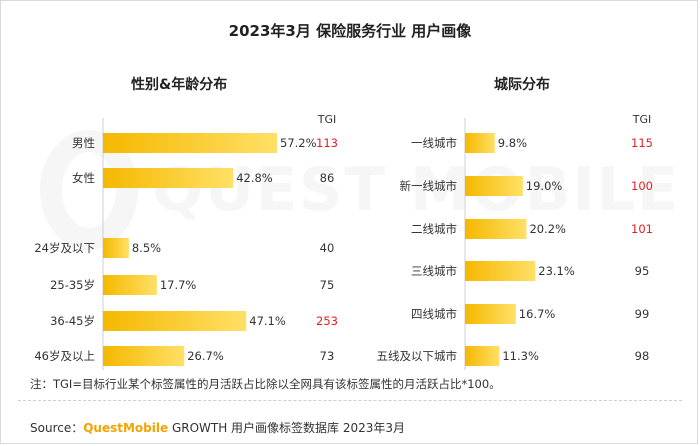 This screenshot has width=700, height=446. What do you see at coordinates (522, 85) in the screenshot?
I see `right-chart-title: 城际分布` at bounding box center [522, 85].